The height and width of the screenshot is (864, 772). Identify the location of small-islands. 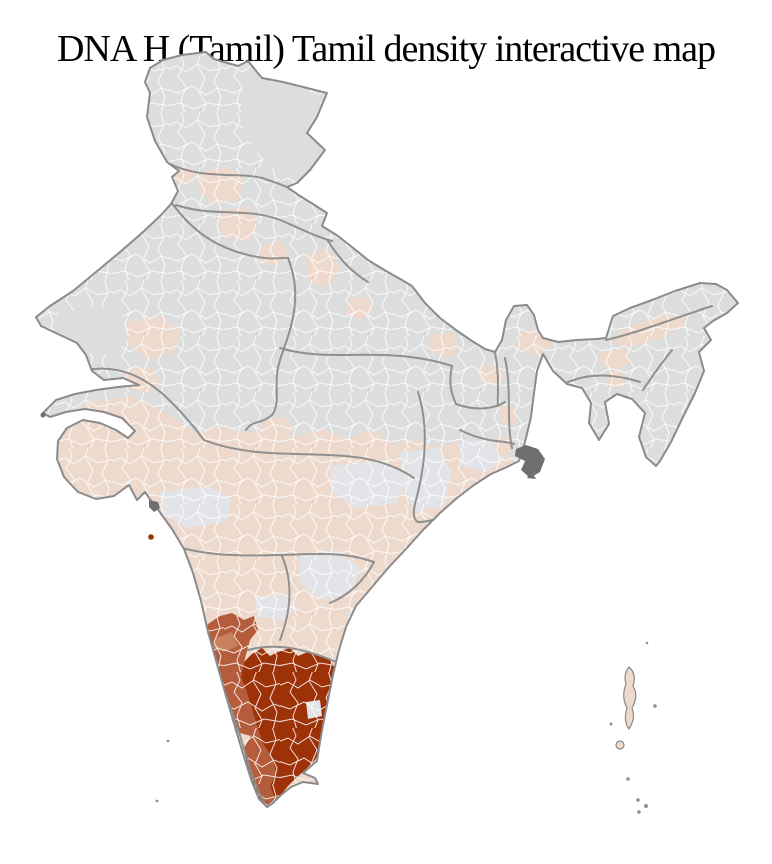
(406, 727).